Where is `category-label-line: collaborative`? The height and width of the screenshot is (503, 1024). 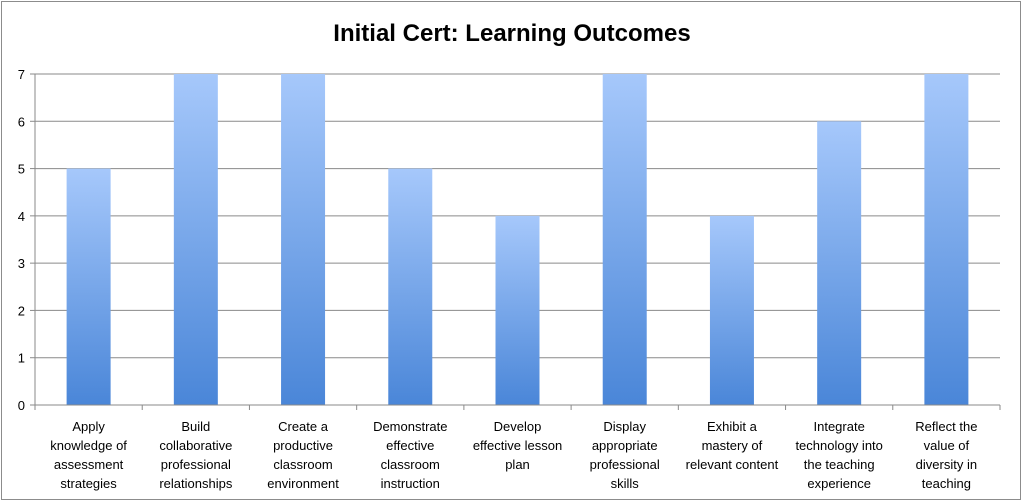 category-label-line: collaborative is located at coordinates (195, 445).